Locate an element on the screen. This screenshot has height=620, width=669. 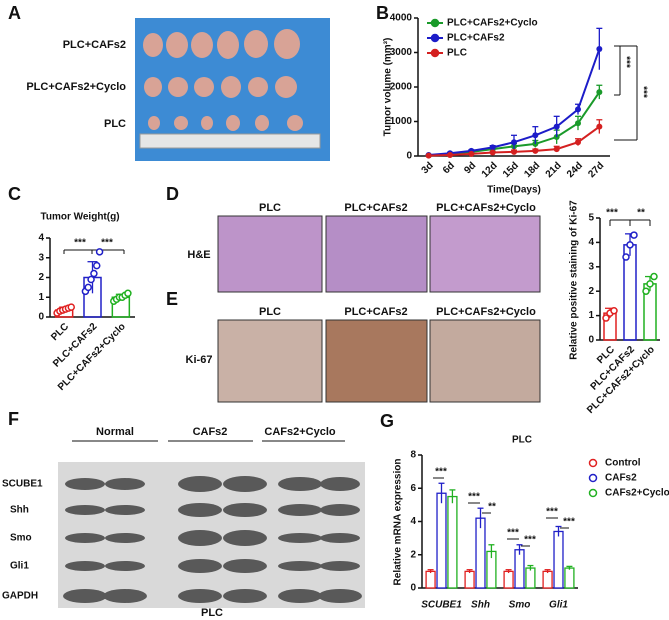
legend-label: Control is located at coordinates (623, 463).